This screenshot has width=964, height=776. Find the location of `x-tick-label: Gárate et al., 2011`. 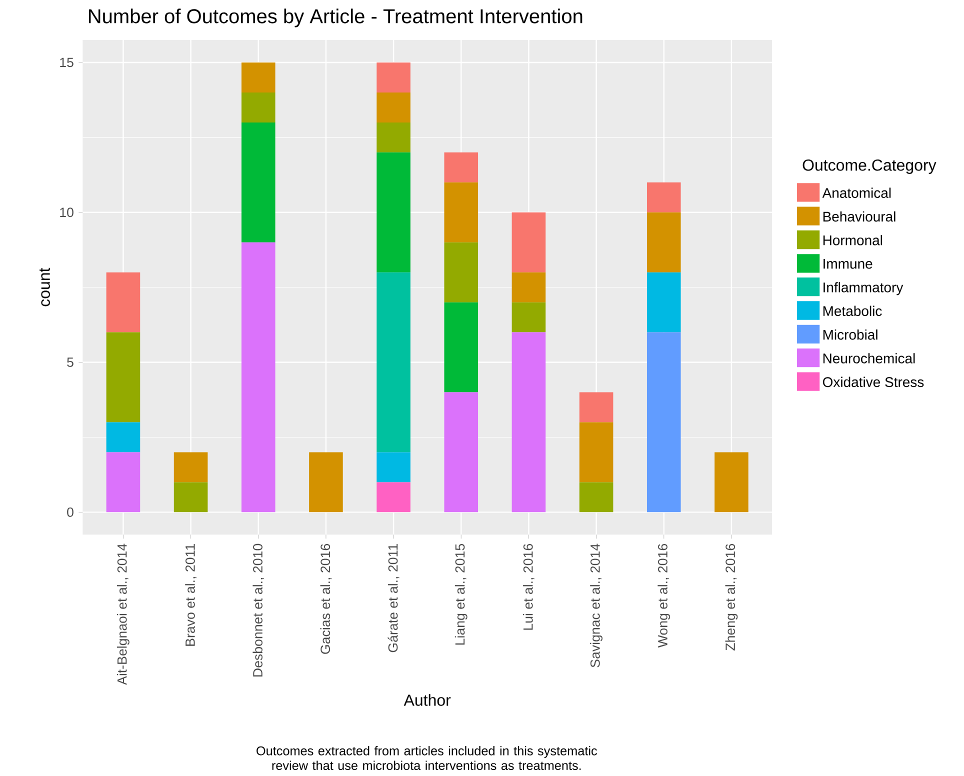

x-tick-label: Gárate et al., 2011 is located at coordinates (394, 598).